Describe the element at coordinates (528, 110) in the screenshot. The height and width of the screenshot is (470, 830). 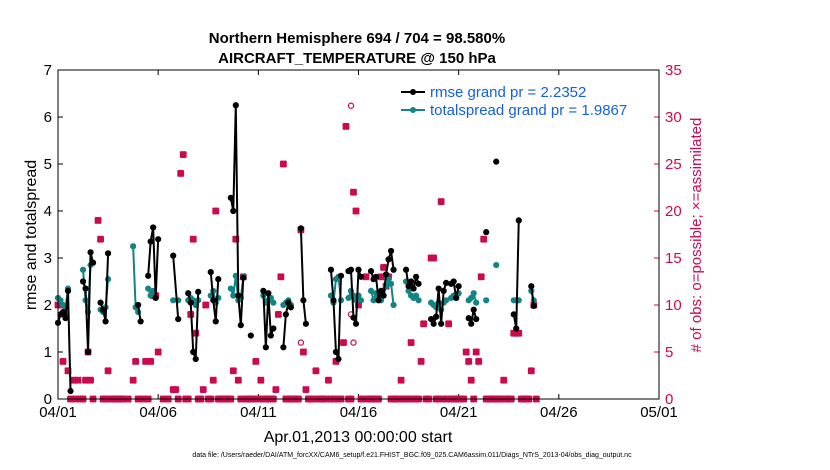
I see `legend-spread-label: totalspread grand pr = 1.9867` at that location.